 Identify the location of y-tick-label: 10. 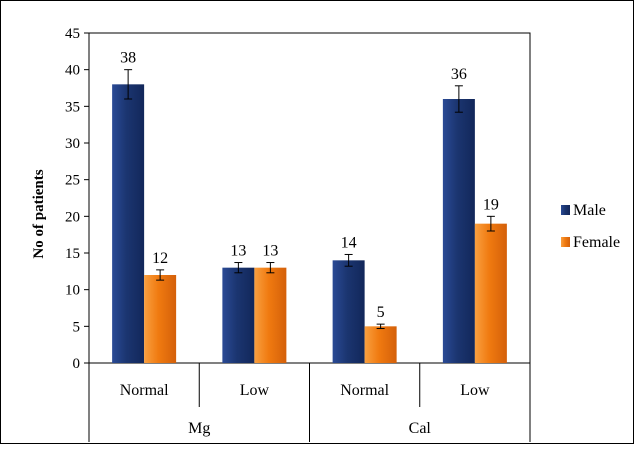
(72, 291).